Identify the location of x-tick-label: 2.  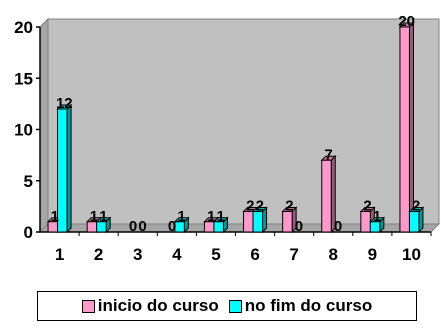
(98, 254).